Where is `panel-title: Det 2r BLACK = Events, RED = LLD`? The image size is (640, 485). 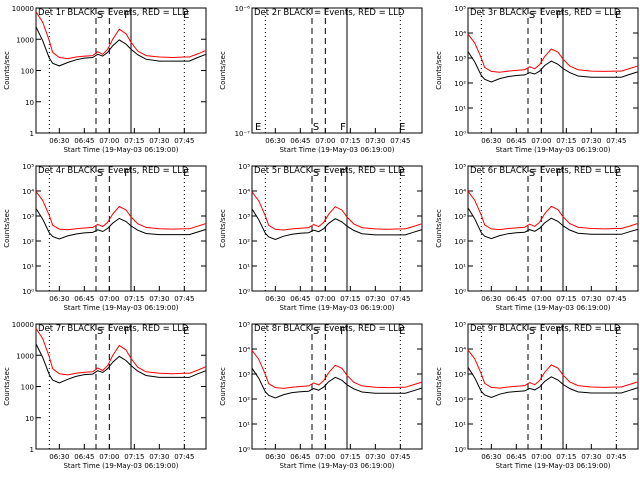
panel-title: Det 2r BLACK = Events, RED = LLD is located at coordinates (329, 13).